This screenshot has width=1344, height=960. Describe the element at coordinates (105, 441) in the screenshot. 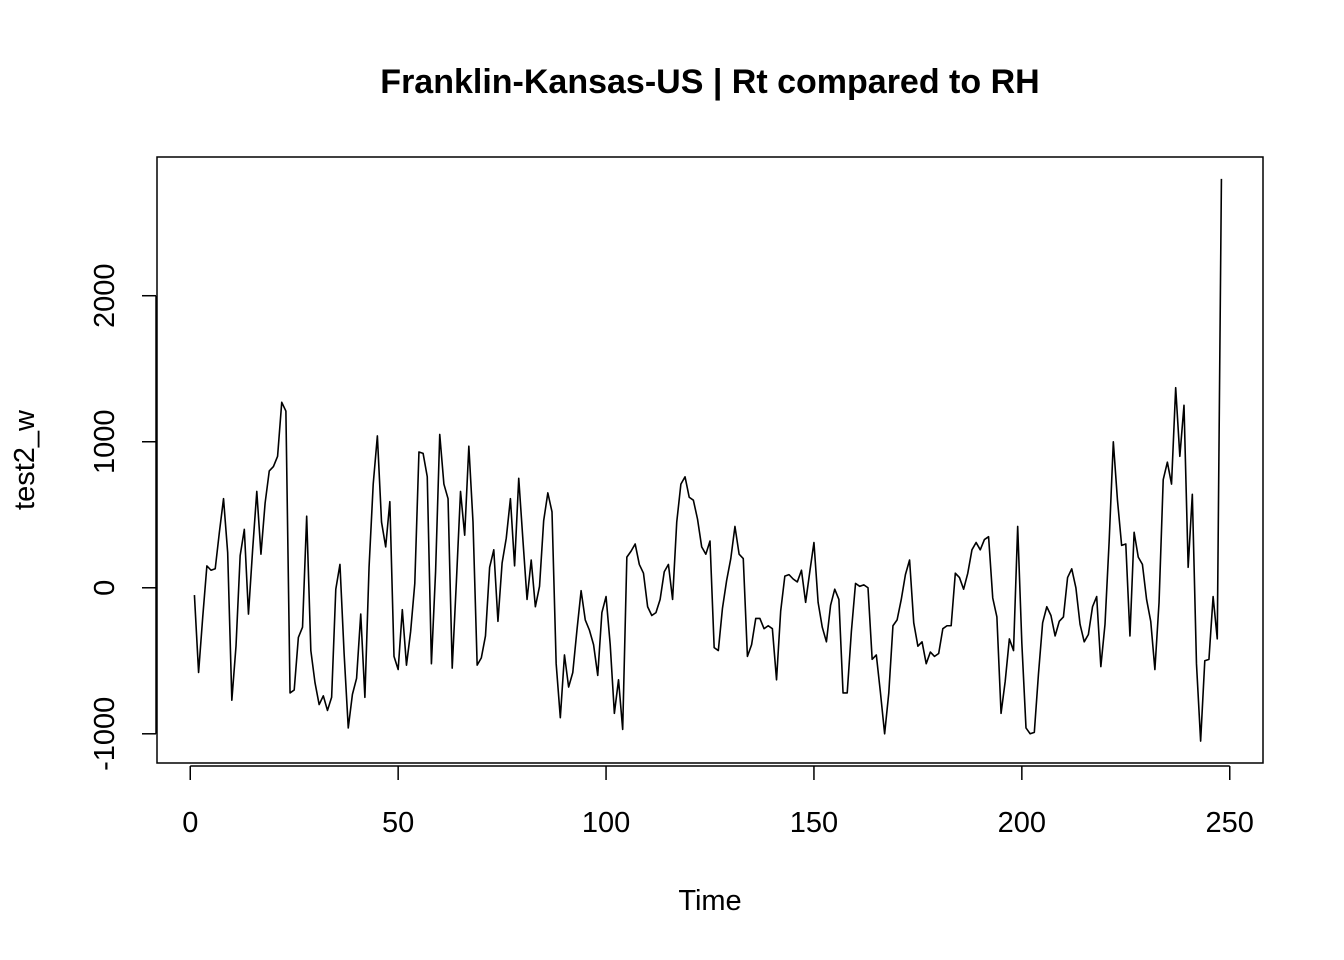

I see `y-tick-label: 1000` at that location.